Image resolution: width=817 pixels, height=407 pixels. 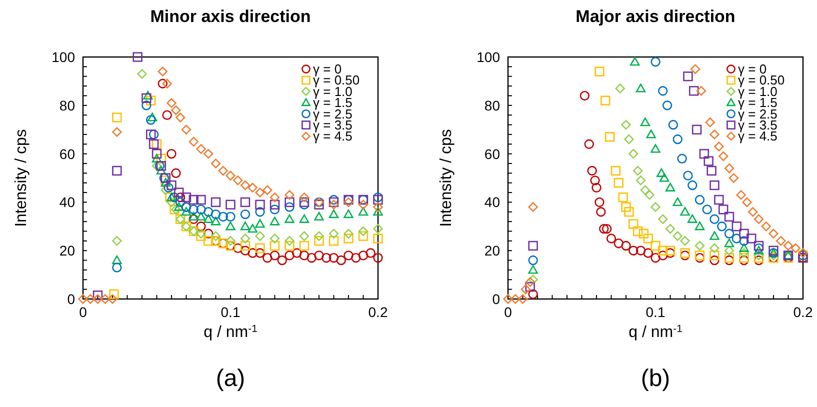 What do you see at coordinates (67, 105) in the screenshot?
I see `y-tick-label: 80` at bounding box center [67, 105].